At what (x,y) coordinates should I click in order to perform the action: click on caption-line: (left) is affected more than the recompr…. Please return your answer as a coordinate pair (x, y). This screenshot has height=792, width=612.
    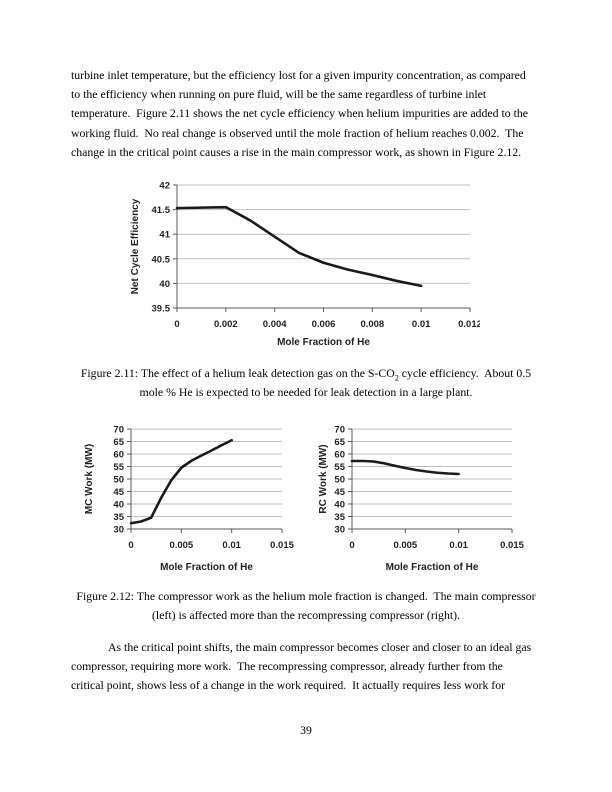
    Looking at the image, I should click on (306, 615).